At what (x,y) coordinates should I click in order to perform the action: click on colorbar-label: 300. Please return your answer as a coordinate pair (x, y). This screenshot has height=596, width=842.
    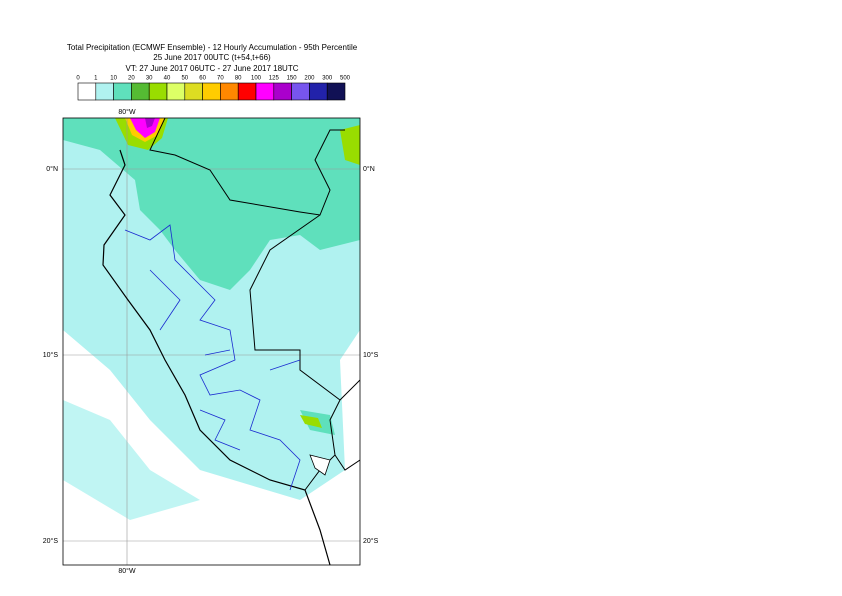
    Looking at the image, I should click on (327, 79).